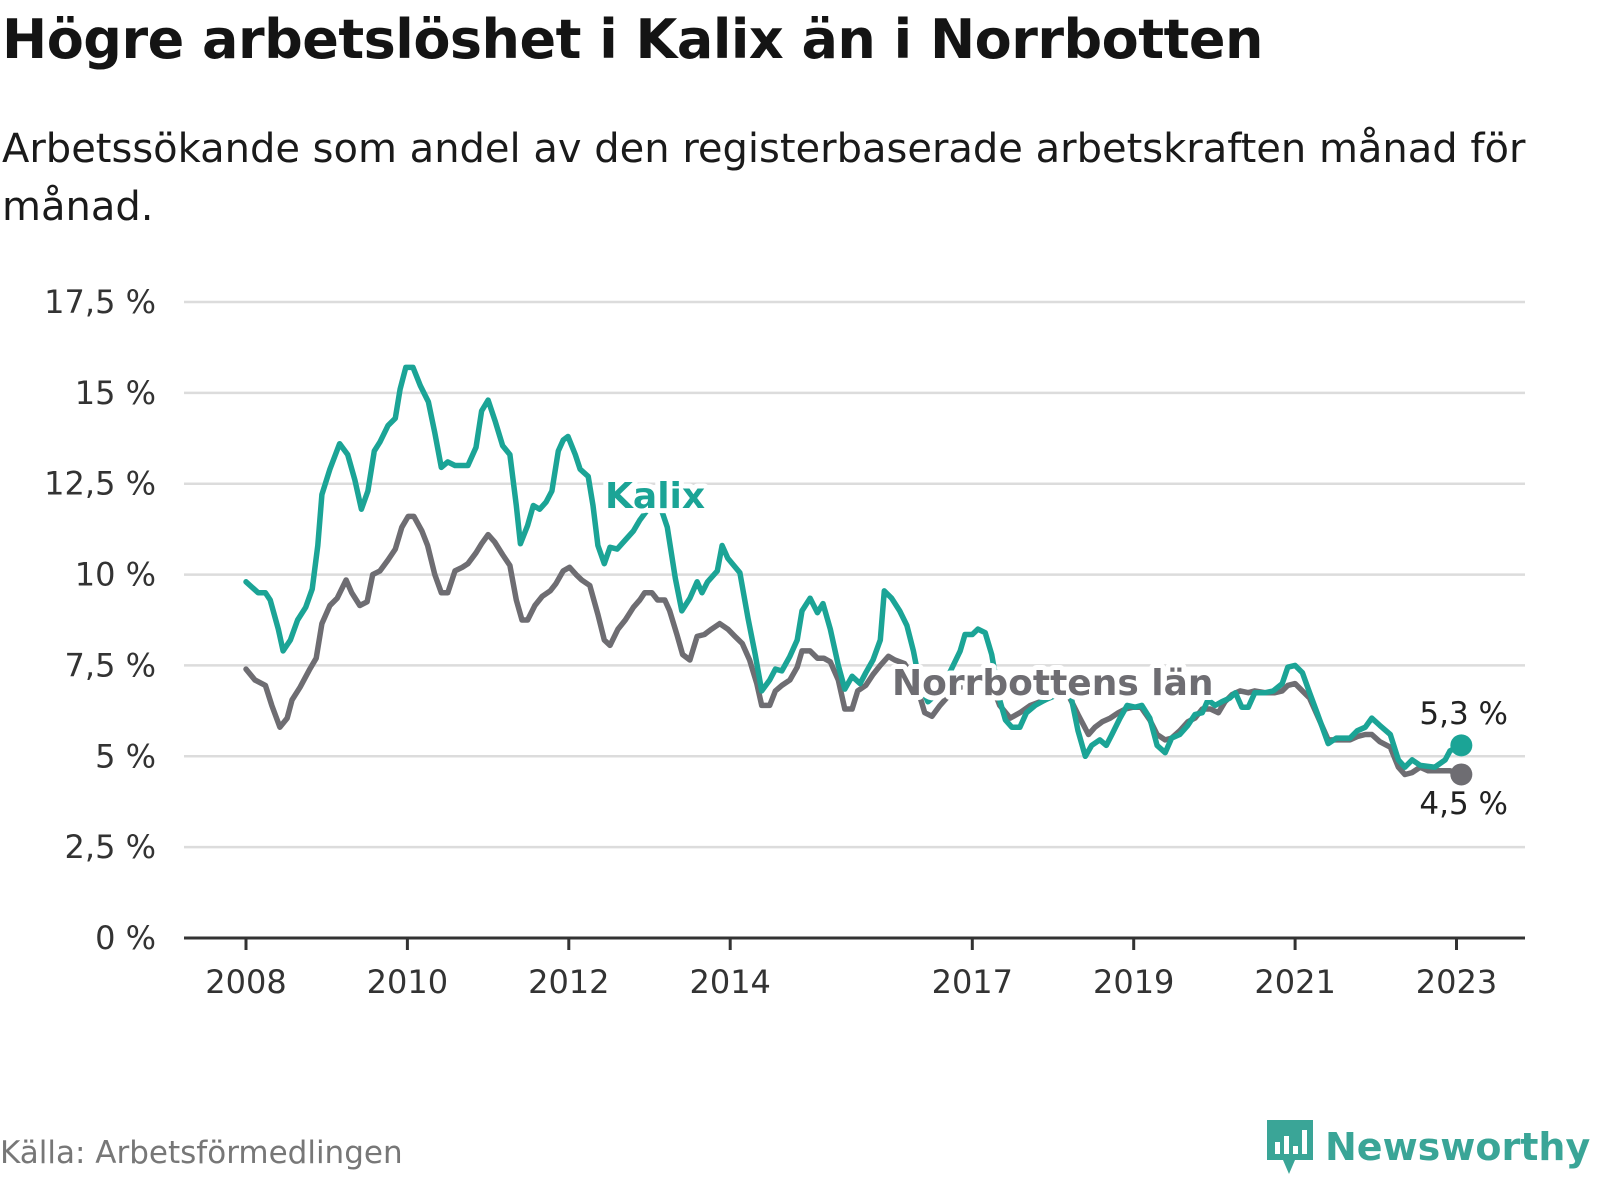 The width and height of the screenshot is (1600, 1200). What do you see at coordinates (407, 982) in the screenshot?
I see `x-tick-label: 2010` at bounding box center [407, 982].